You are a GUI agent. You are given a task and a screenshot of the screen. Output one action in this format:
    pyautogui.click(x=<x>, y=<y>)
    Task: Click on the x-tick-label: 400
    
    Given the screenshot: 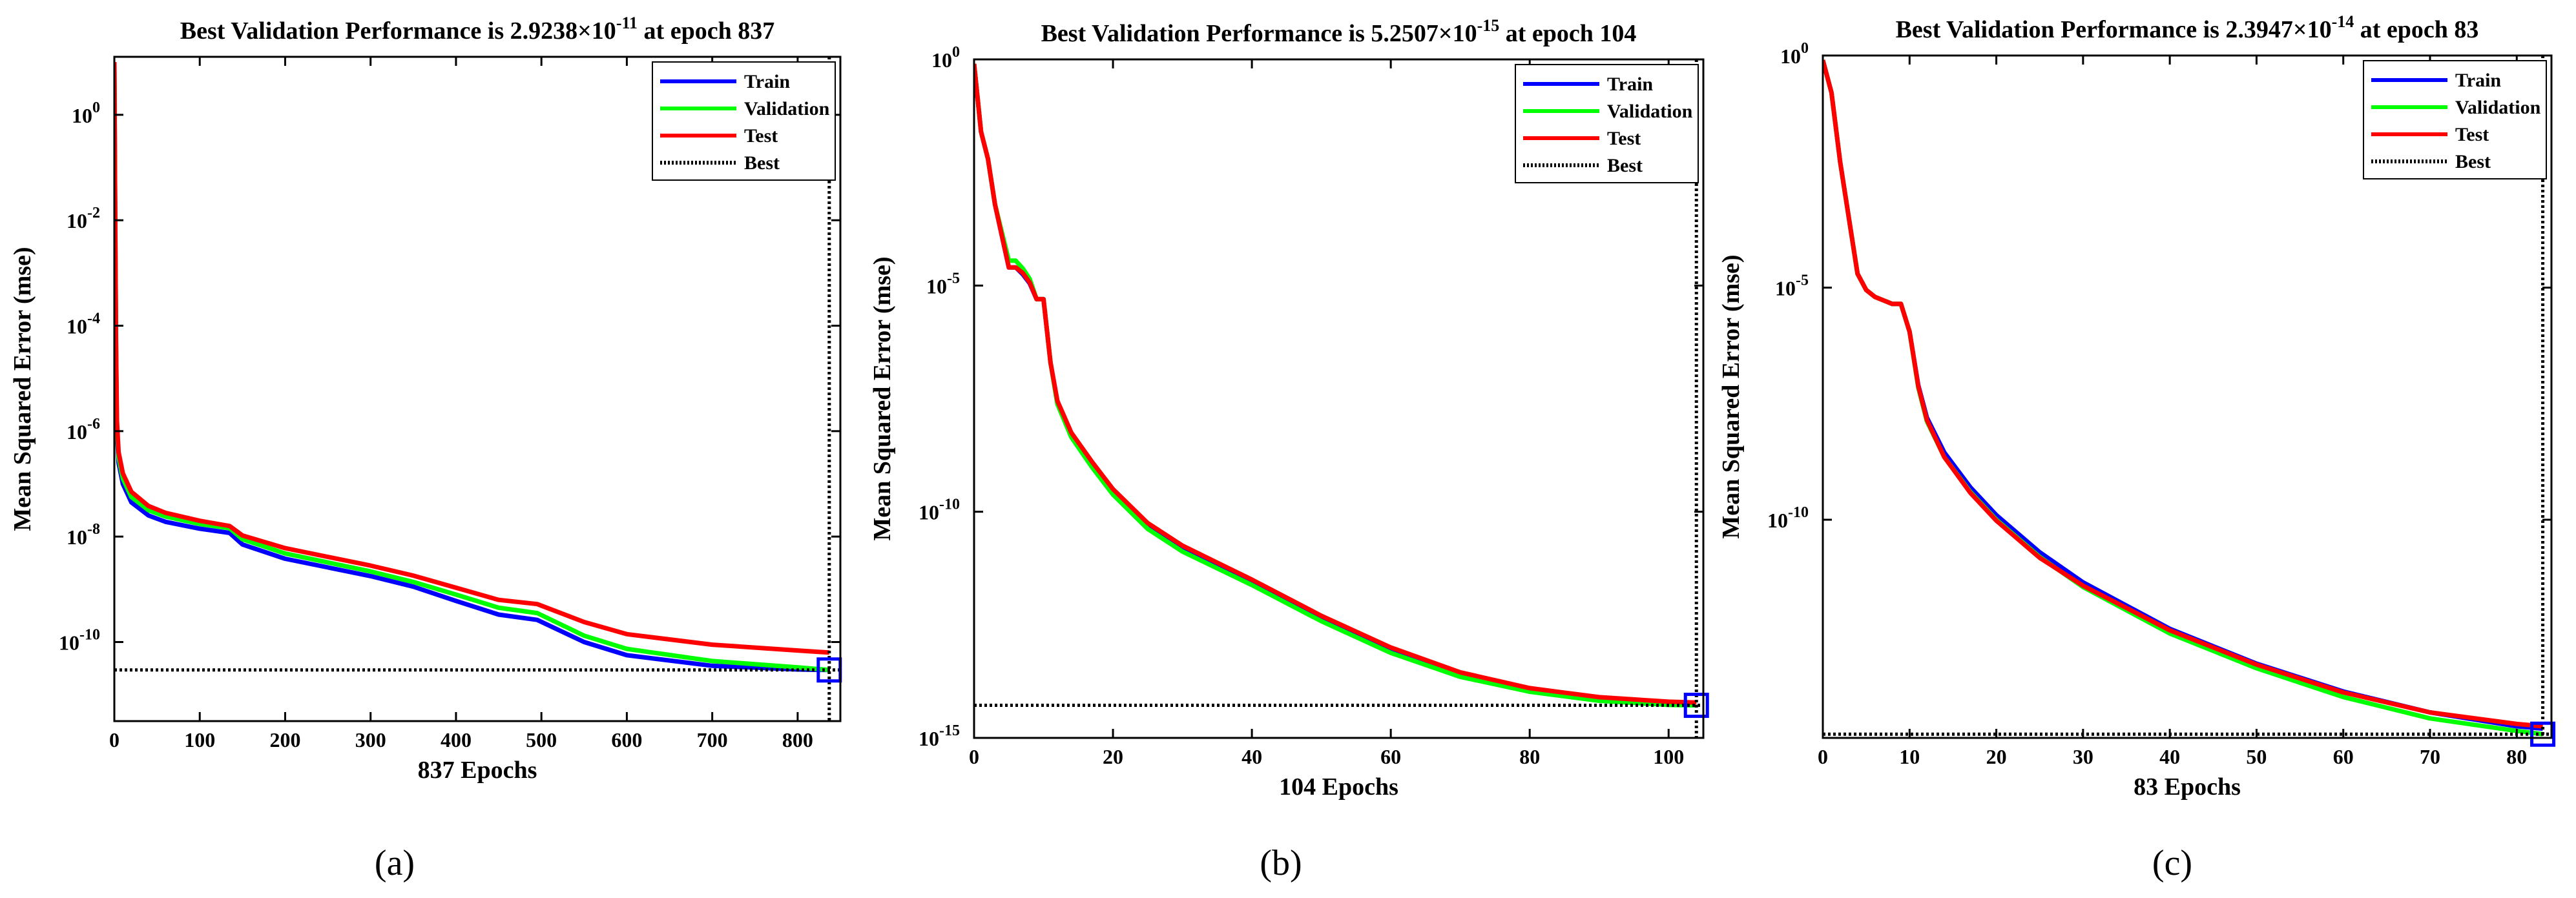 What is the action you would take?
    pyautogui.click(x=456, y=739)
    